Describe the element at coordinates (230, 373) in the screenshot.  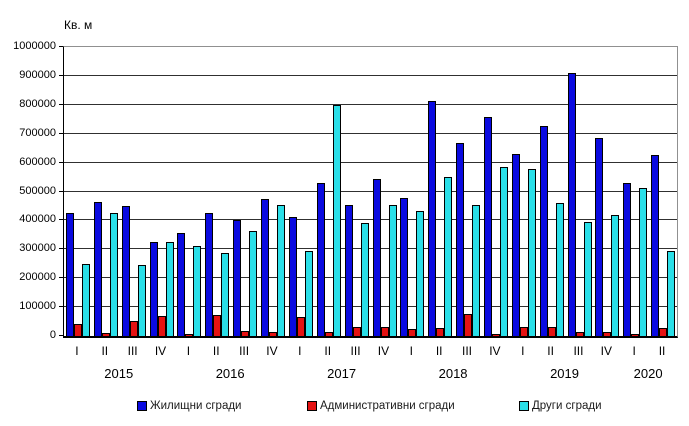
I see `x-axis-year-label: 2016` at that location.